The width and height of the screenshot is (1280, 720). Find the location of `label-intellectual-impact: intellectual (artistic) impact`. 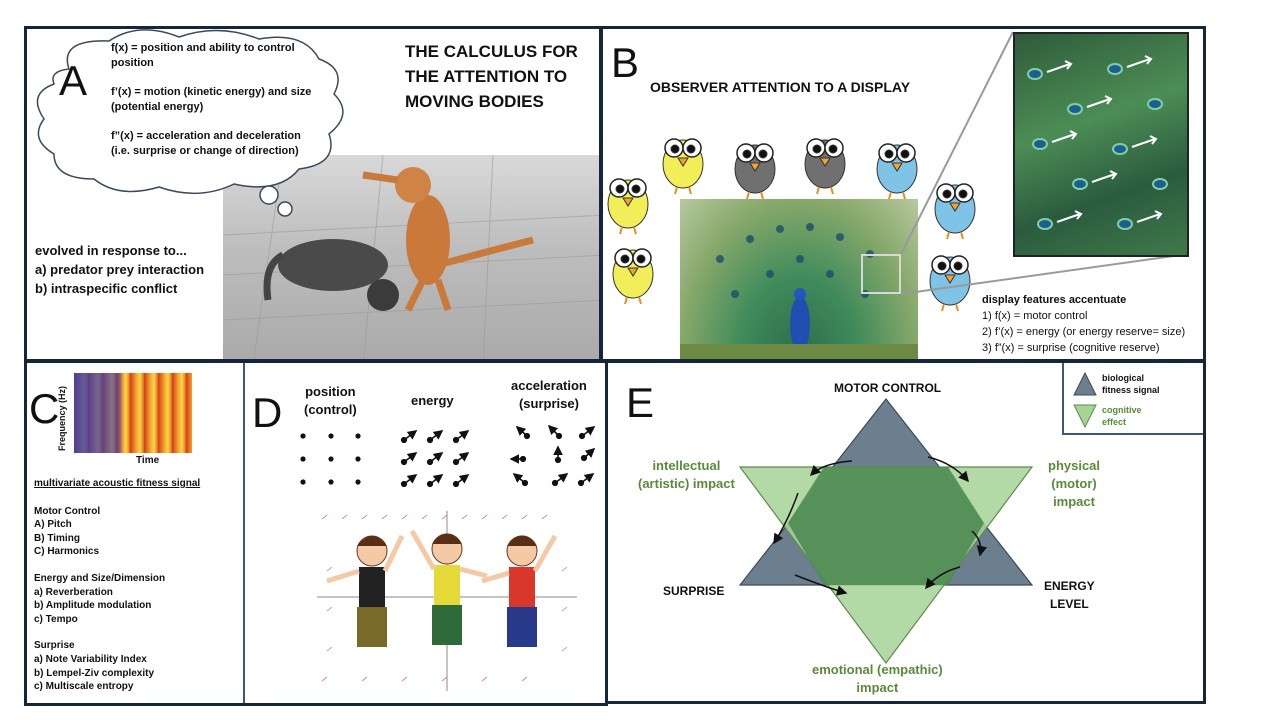

label-intellectual-impact: intellectual (artistic) impact is located at coordinates (686, 475).